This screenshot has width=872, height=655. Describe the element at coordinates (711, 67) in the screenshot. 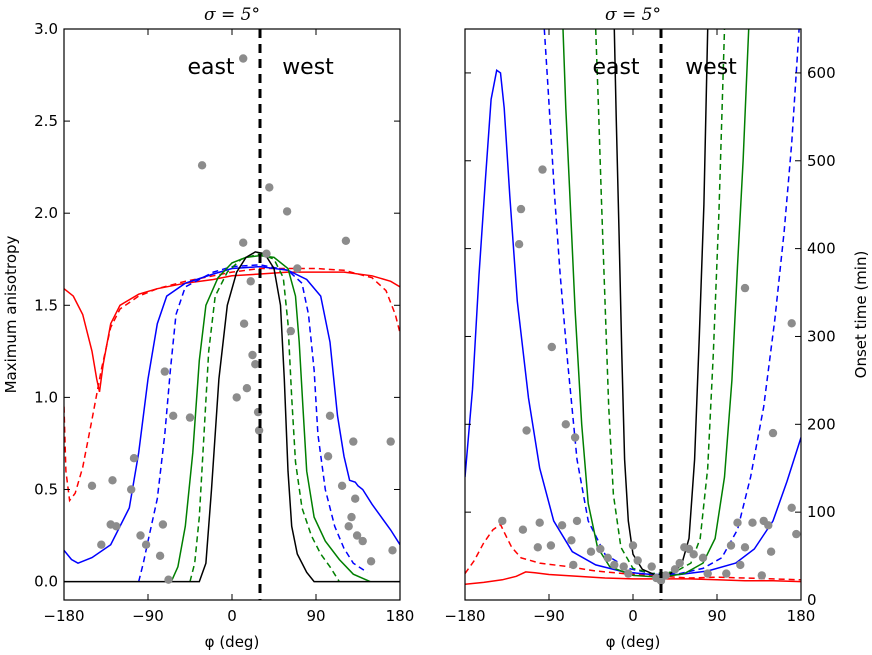

I see `region-label-west: west` at that location.